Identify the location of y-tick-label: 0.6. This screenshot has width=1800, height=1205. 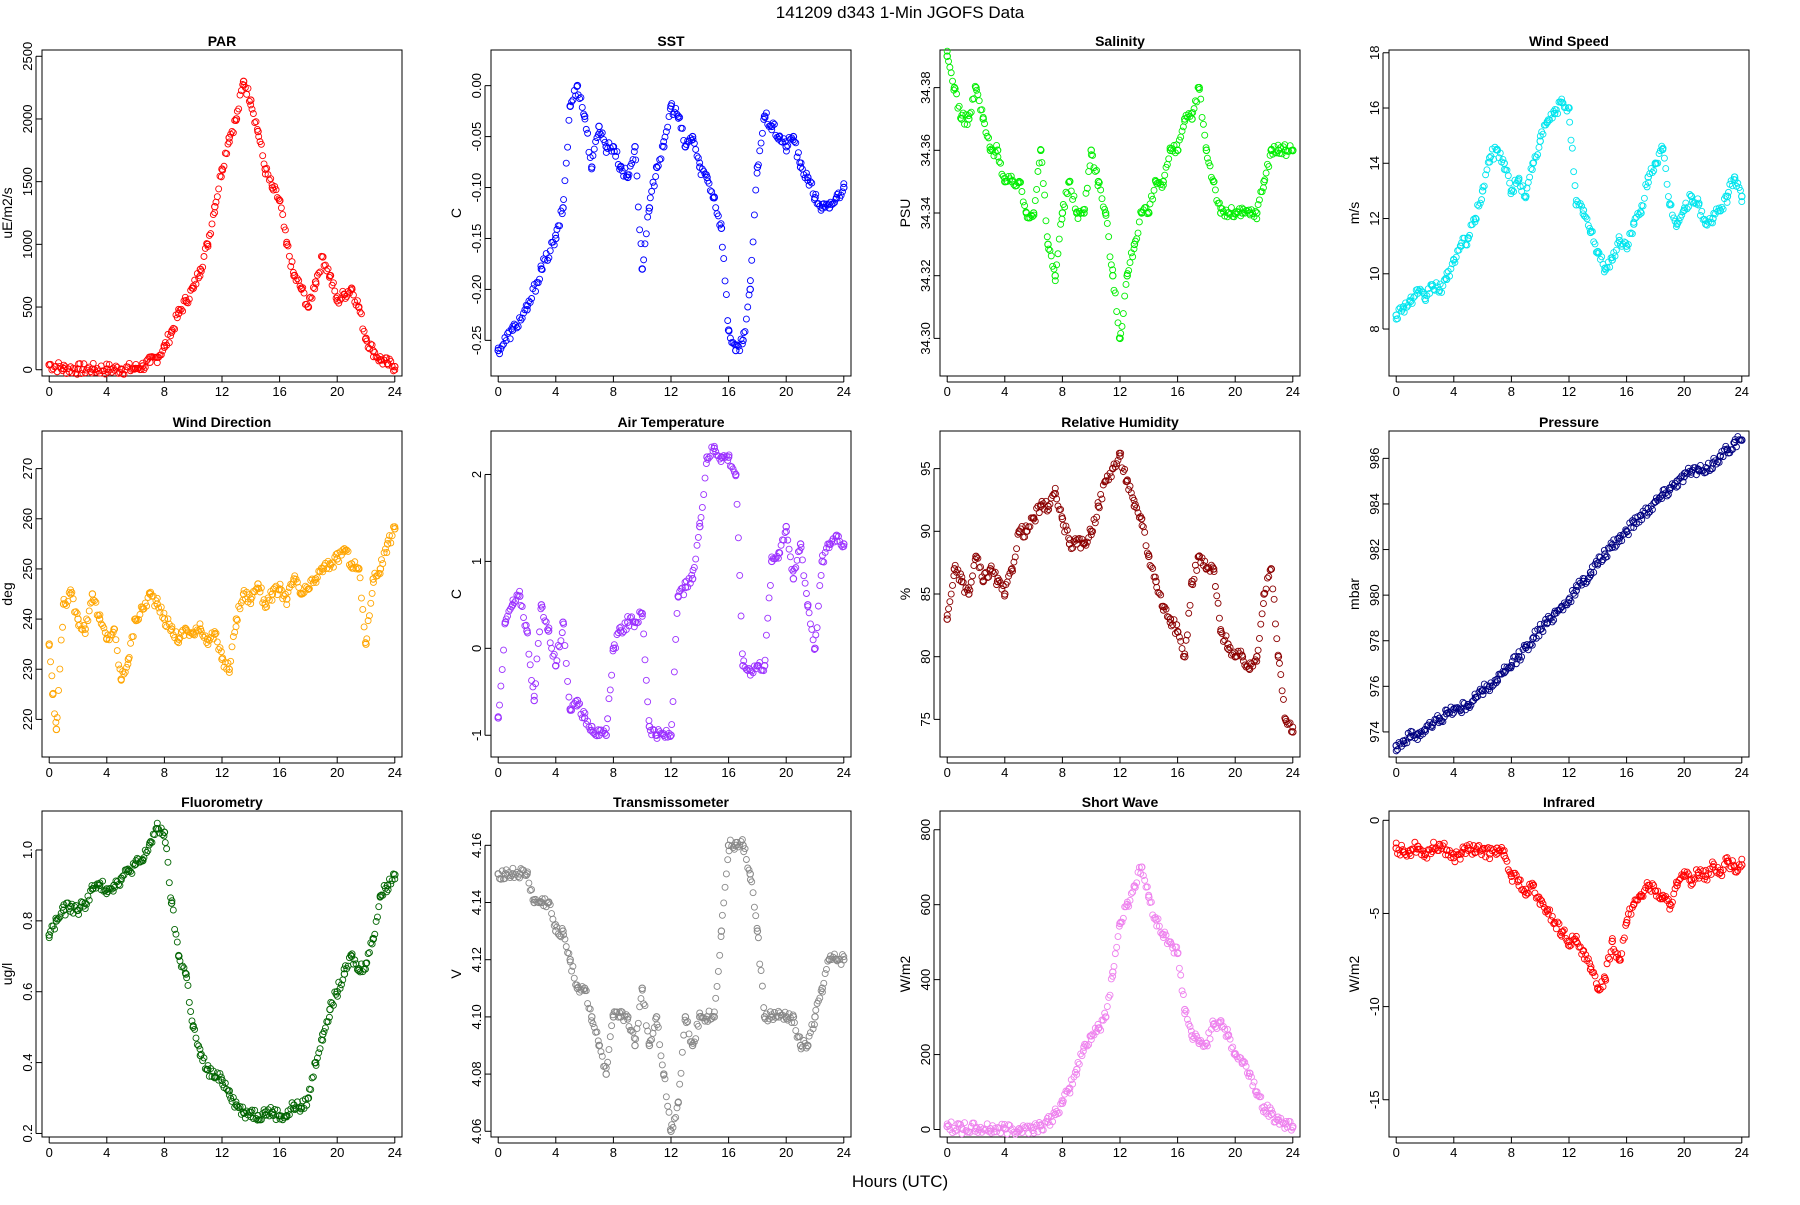
(27, 992).